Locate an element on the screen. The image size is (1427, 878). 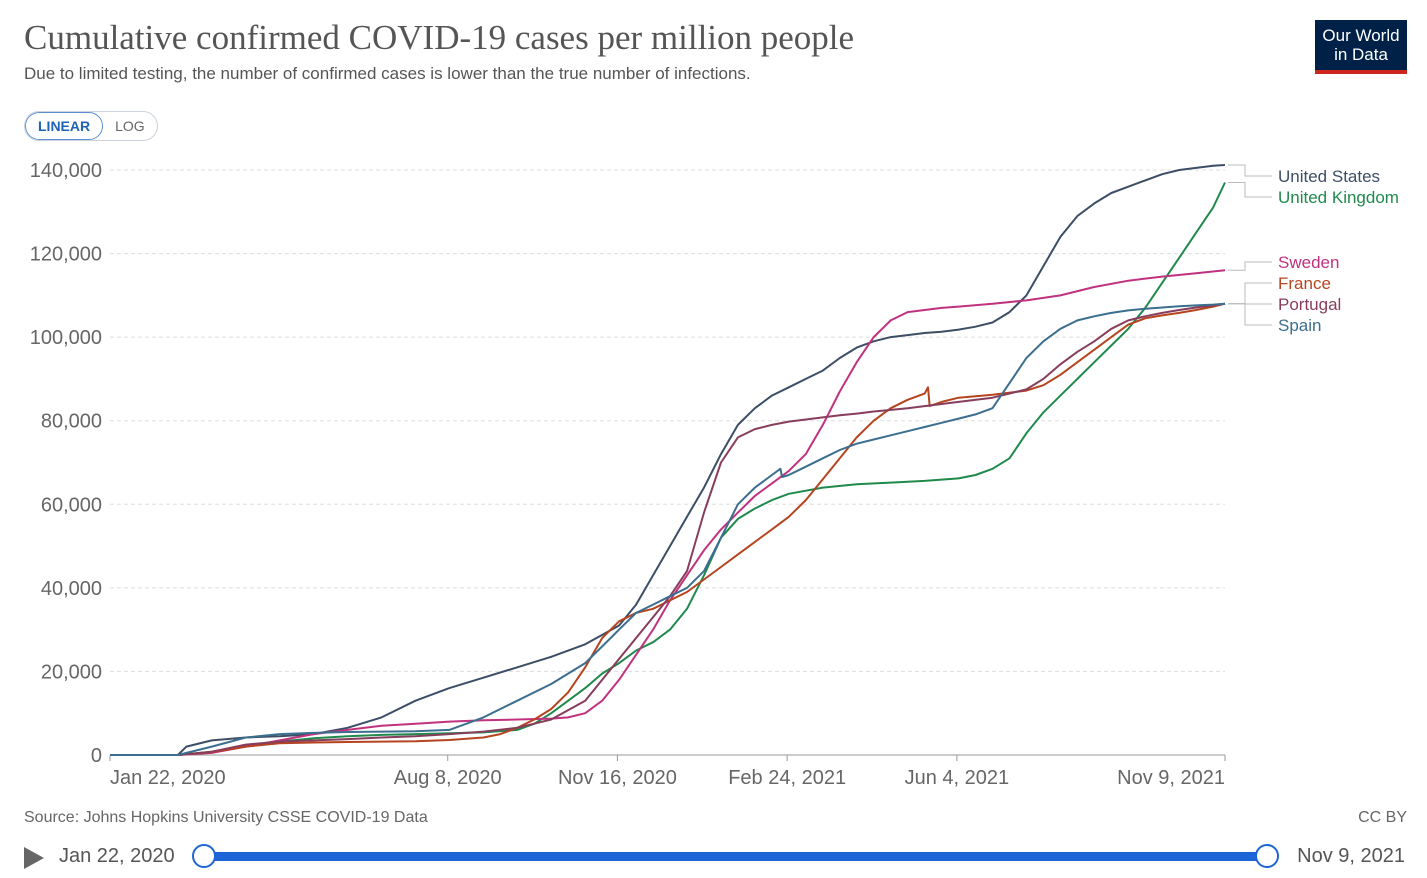
x-tick-label: Jun 4, 2021 is located at coordinates (957, 778).